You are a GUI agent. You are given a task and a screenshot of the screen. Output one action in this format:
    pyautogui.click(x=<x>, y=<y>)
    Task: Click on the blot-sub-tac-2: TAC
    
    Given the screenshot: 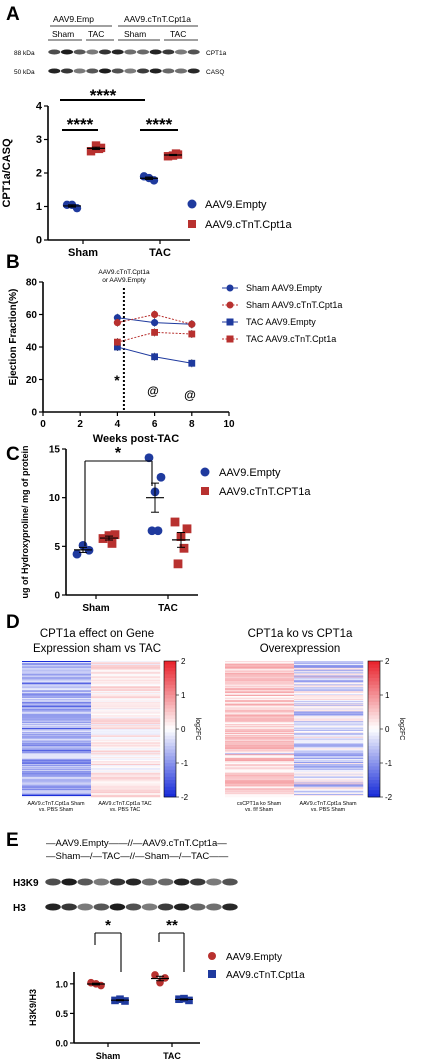 What is the action you would take?
    pyautogui.click(x=178, y=34)
    